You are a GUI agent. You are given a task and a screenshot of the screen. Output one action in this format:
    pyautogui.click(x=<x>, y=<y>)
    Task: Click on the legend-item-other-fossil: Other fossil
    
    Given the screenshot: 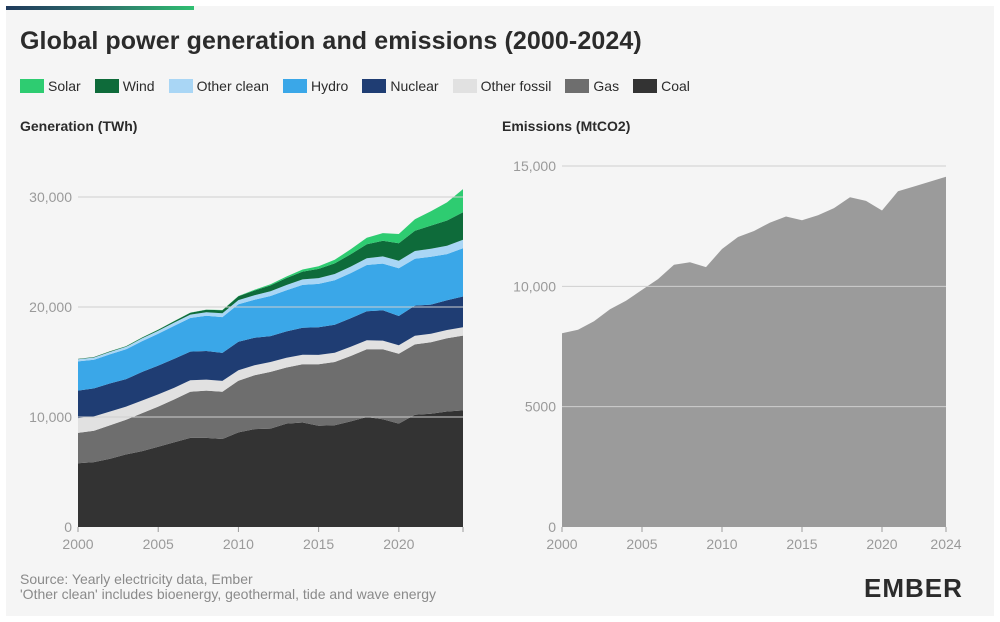 What is the action you would take?
    pyautogui.click(x=502, y=86)
    